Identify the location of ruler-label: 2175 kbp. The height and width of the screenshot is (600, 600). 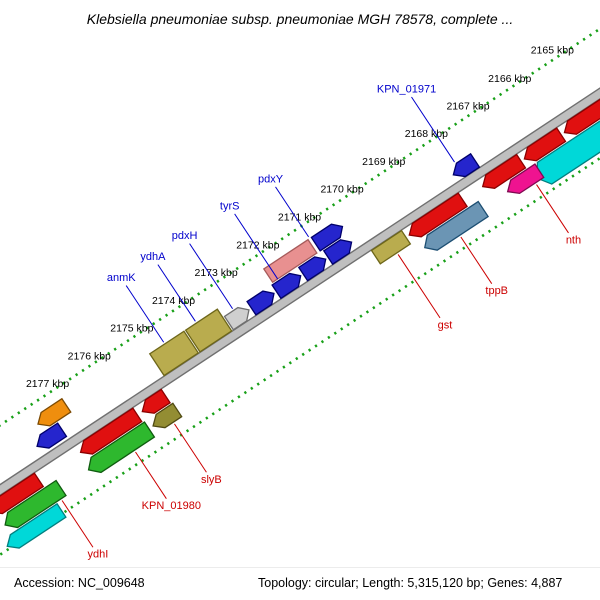
(131, 329).